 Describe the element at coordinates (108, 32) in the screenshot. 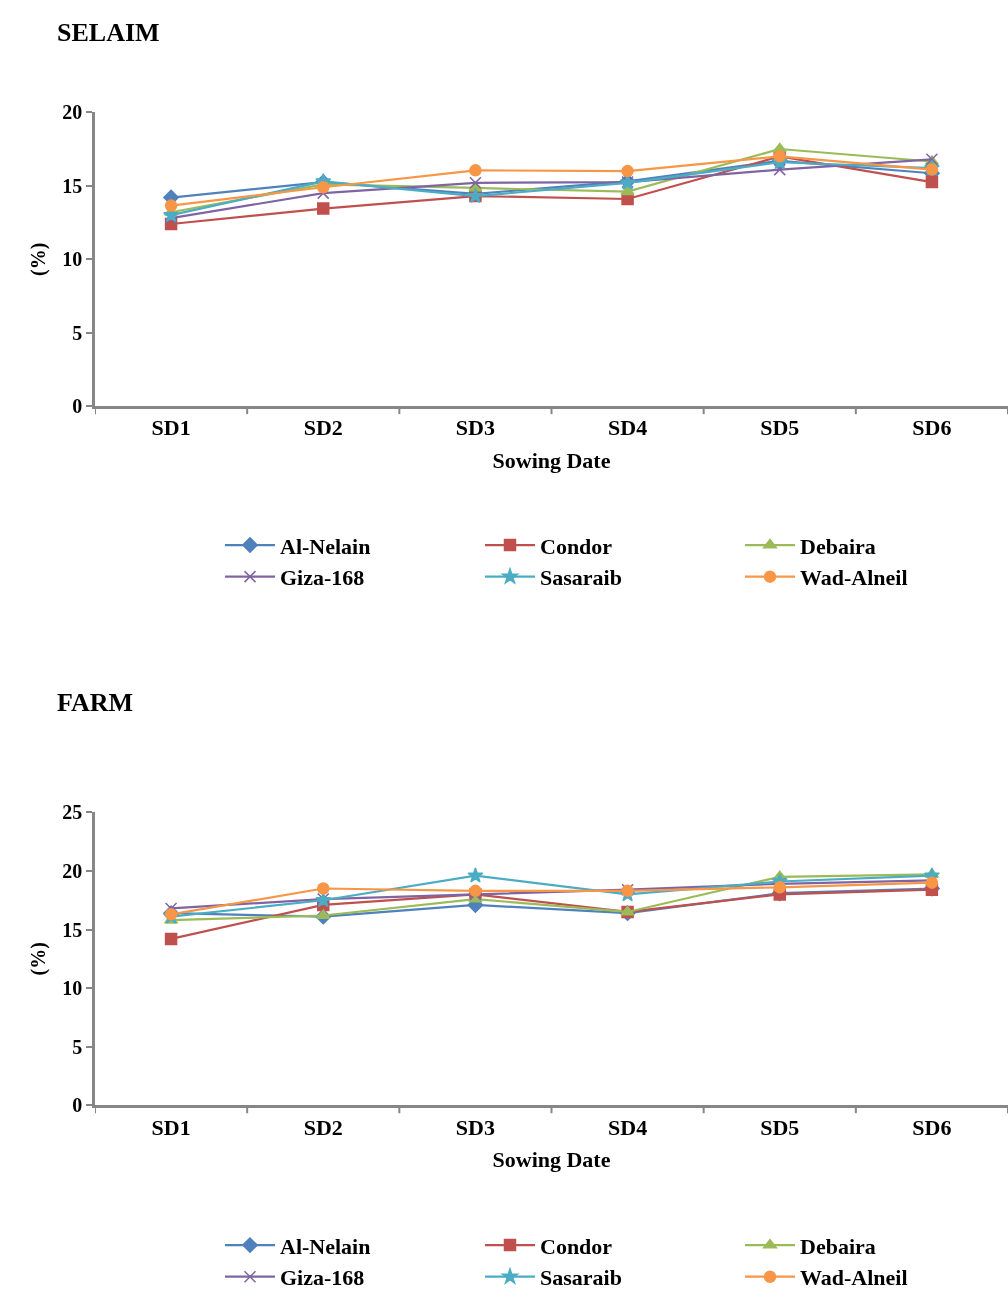

I see `chart-title: SELAIM` at that location.